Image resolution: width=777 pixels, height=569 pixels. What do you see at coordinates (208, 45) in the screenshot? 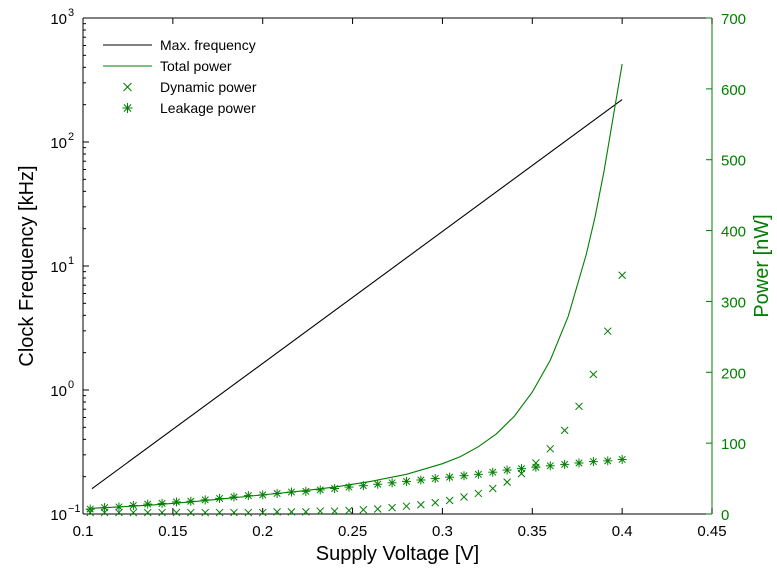
I see `legend-label-max-frequency: Max. frequency` at bounding box center [208, 45].